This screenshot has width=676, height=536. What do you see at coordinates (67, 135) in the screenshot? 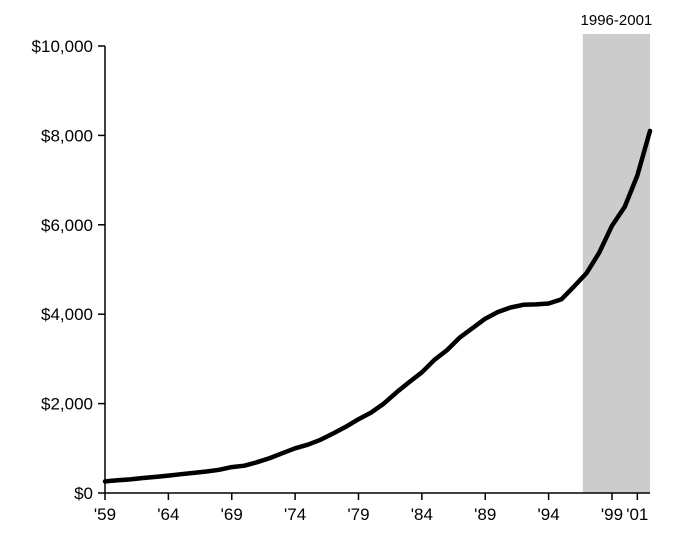
I see `y-tick-label: $8,000` at bounding box center [67, 135].